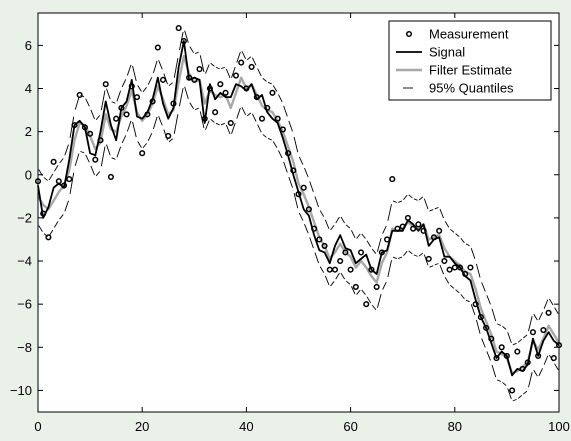  Describe the element at coordinates (142, 426) in the screenshot. I see `x-tick-label: 20` at that location.